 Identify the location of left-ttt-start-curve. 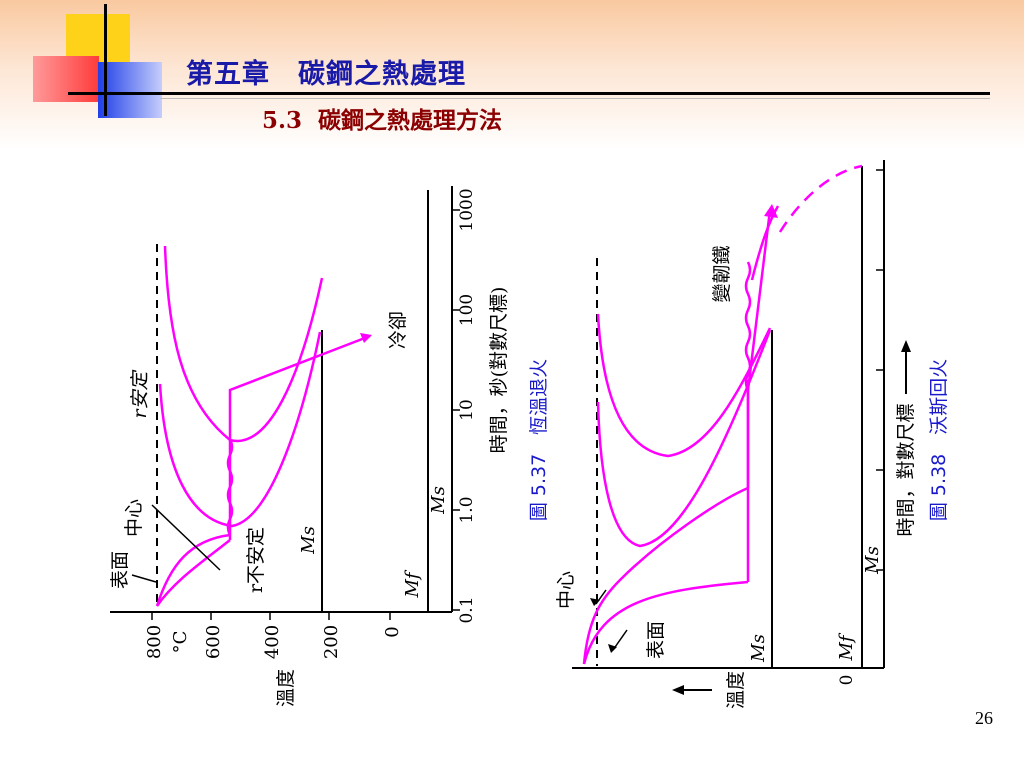
(243, 344).